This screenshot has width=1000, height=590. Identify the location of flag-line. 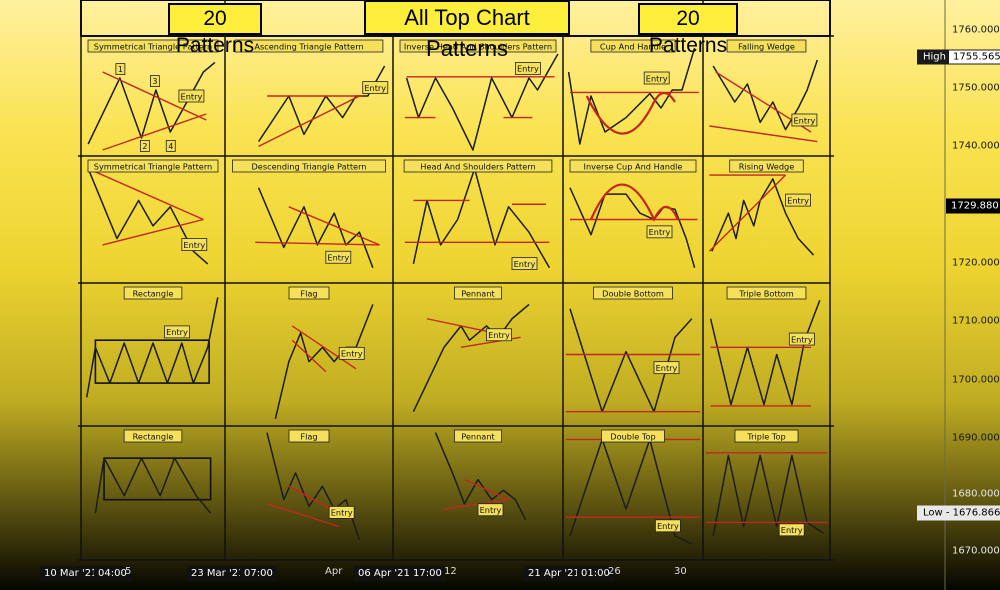
(324, 347).